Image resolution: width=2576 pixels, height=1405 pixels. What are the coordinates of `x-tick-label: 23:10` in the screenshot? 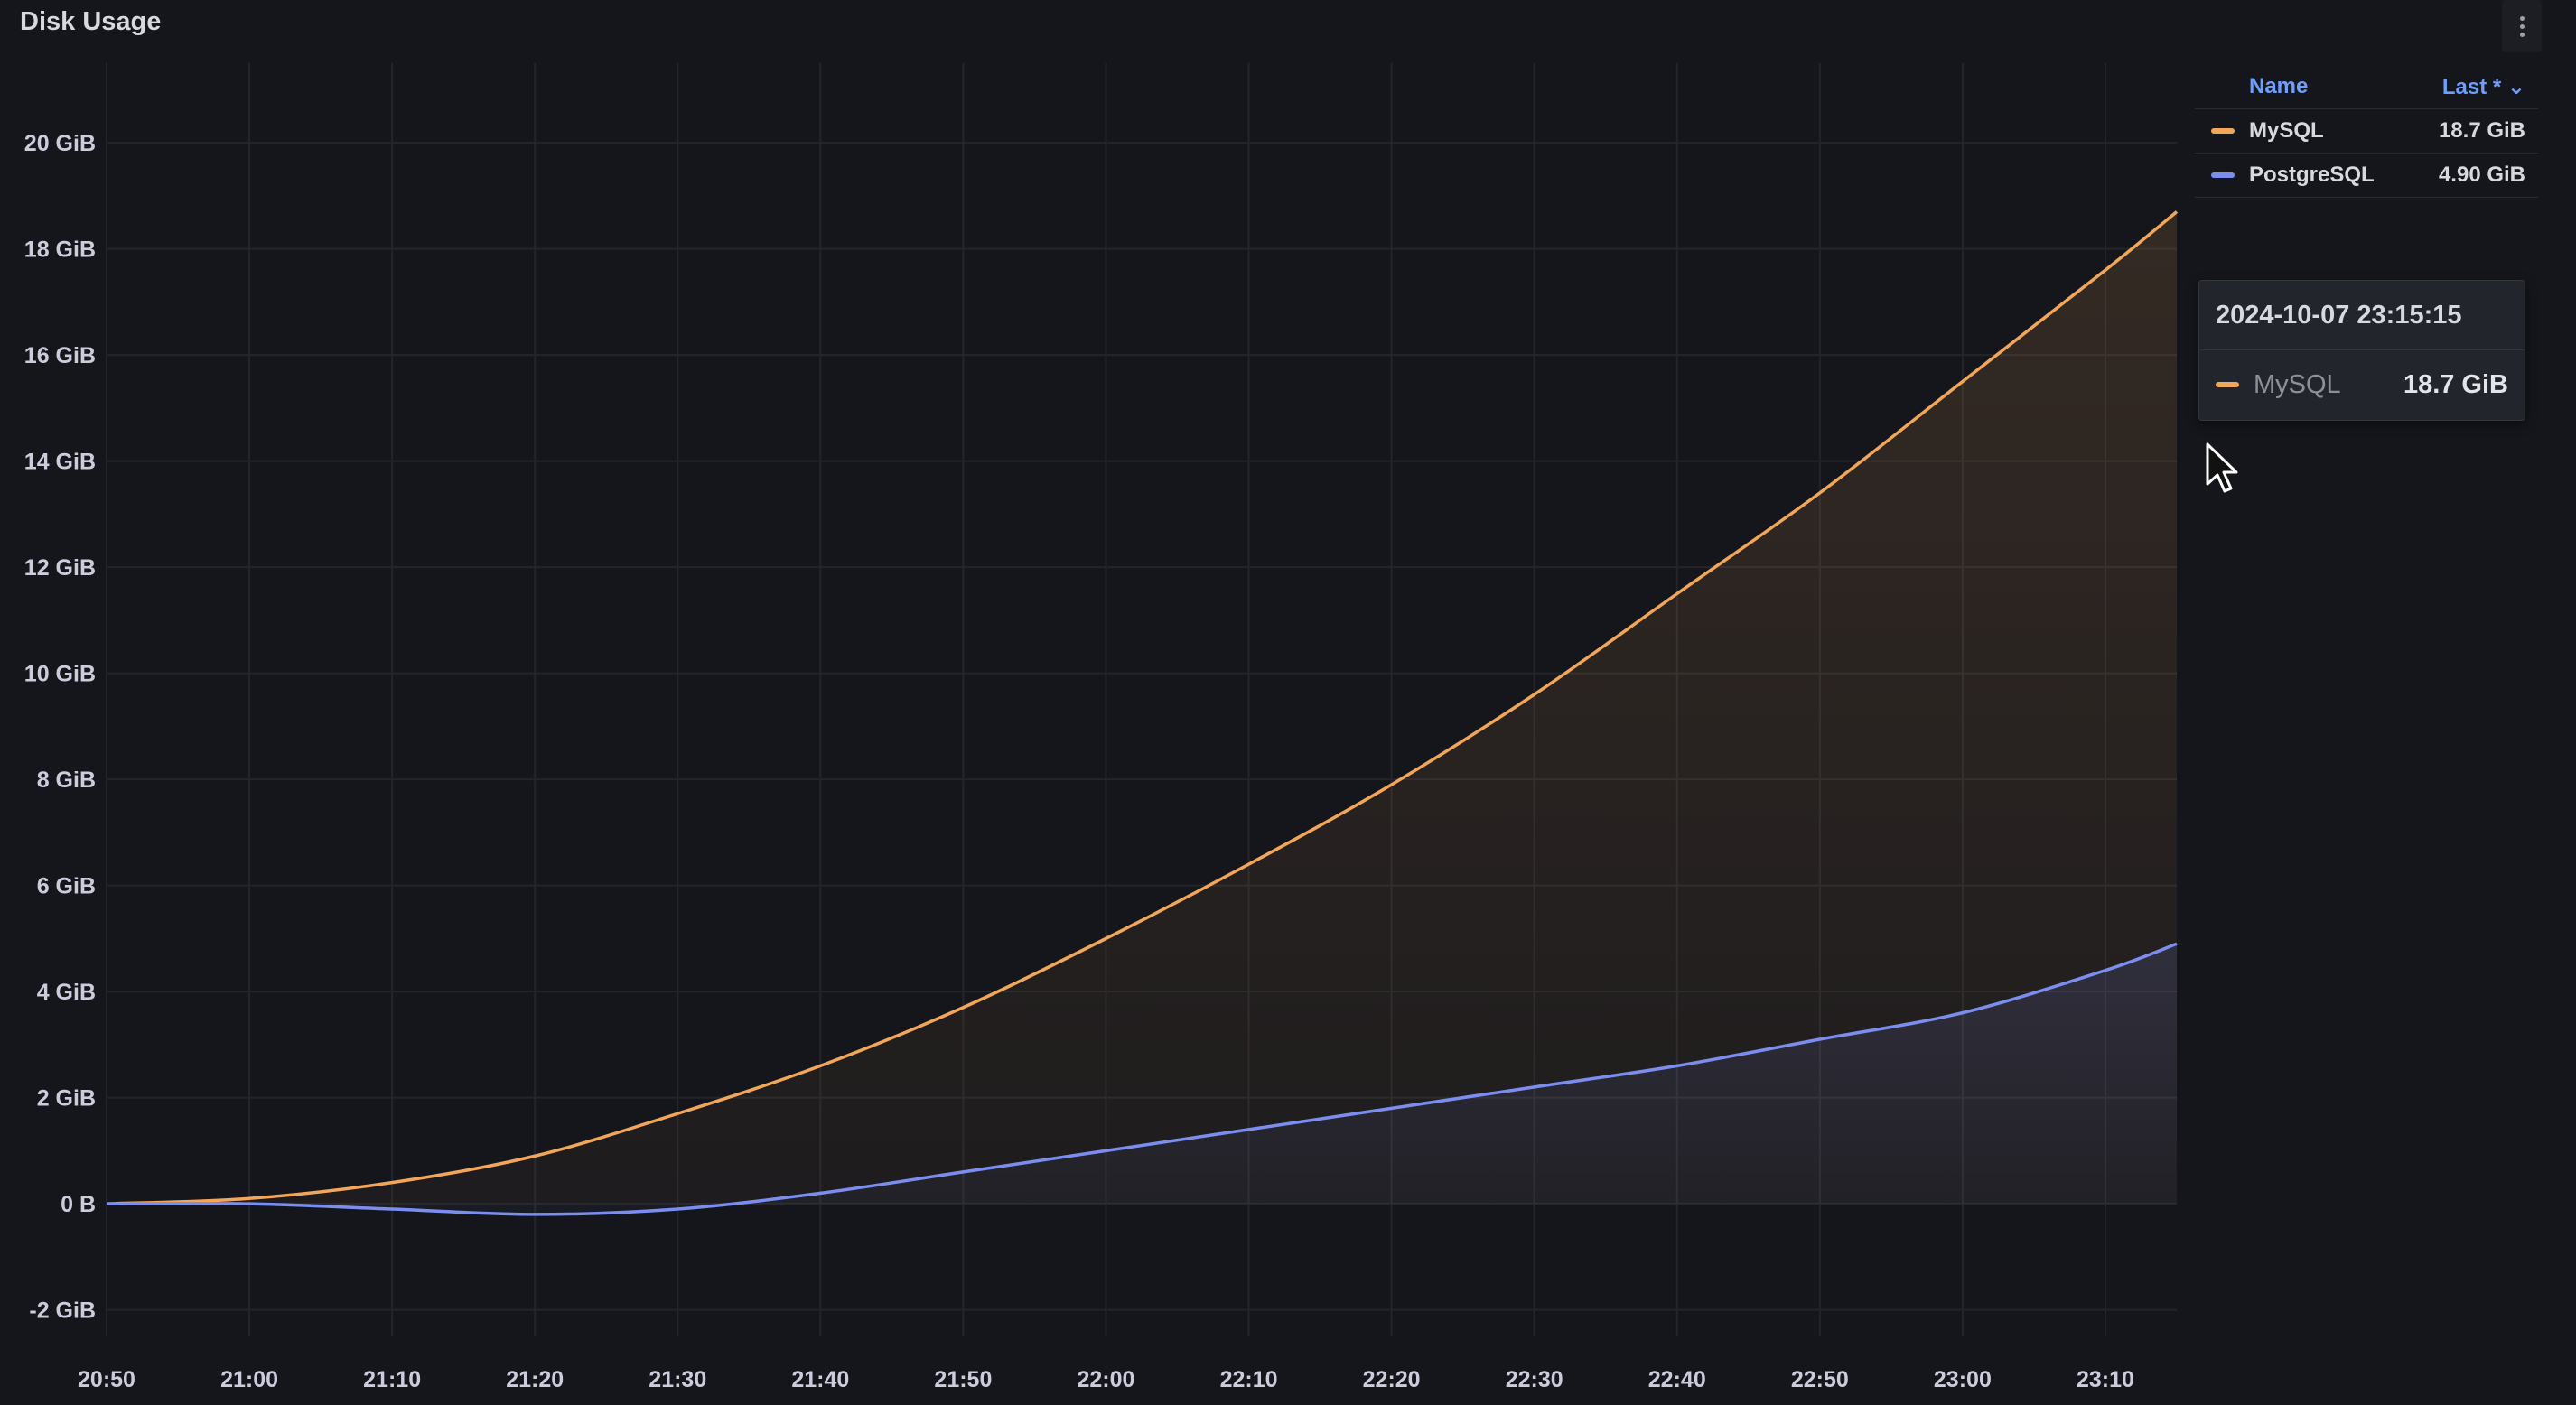 It's located at (2105, 1379).